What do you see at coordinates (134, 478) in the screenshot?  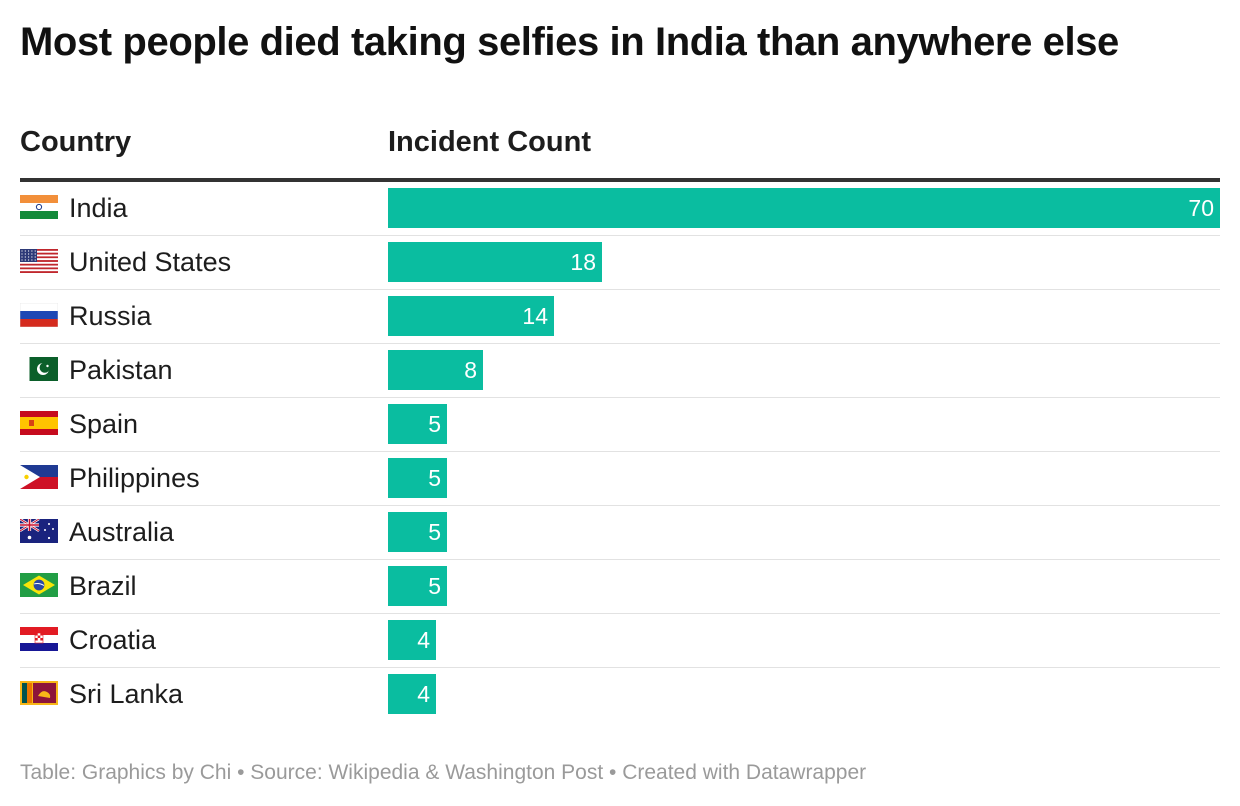 I see `country-label: Philippines` at bounding box center [134, 478].